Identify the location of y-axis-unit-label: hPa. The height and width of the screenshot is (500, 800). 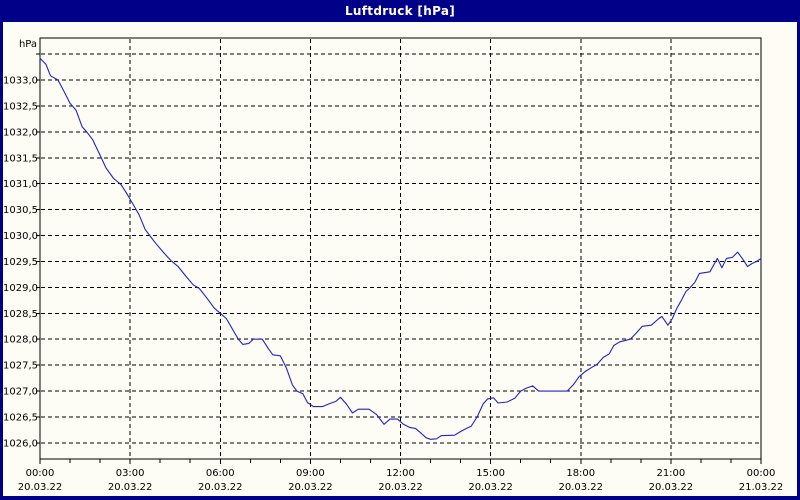
(27, 44).